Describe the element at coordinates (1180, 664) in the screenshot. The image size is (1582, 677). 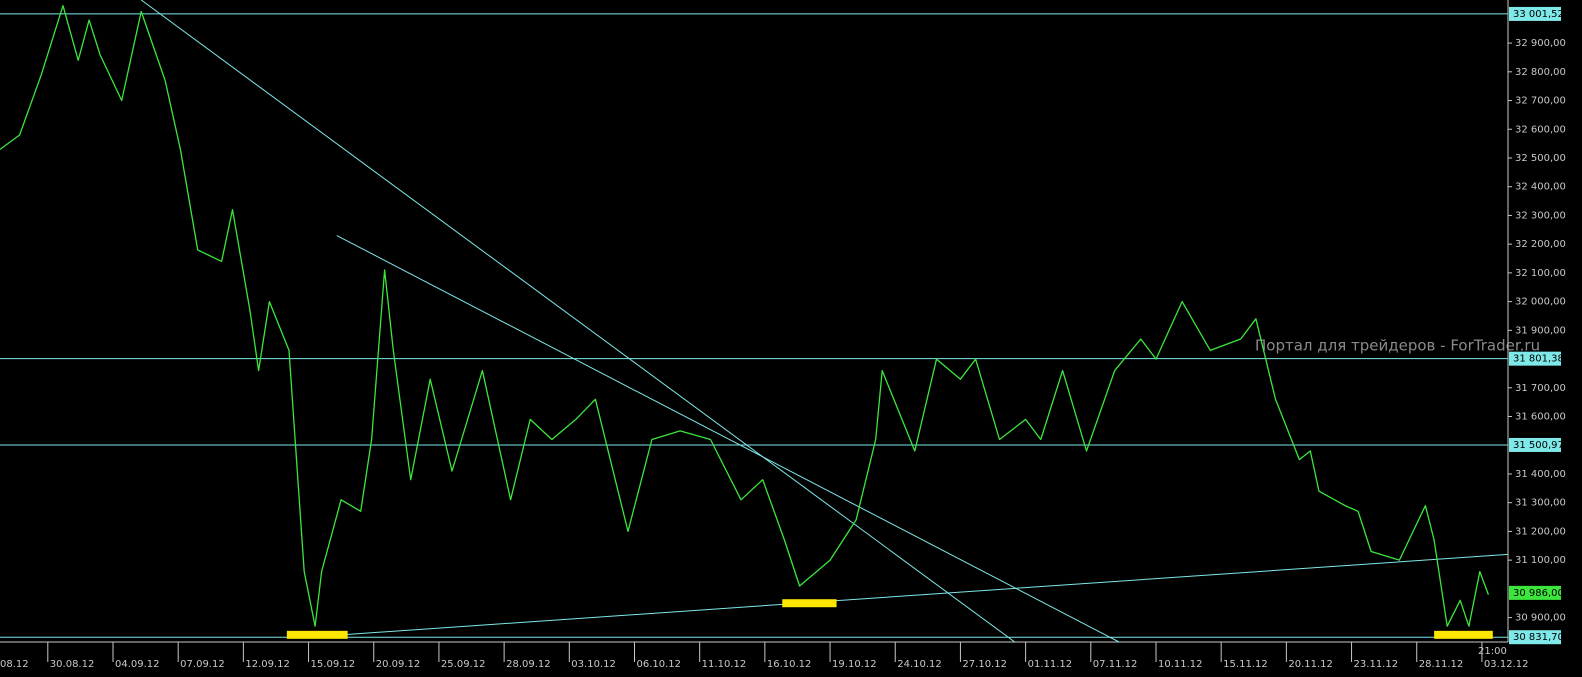
I see `x-tick-label: 10.11.12` at that location.